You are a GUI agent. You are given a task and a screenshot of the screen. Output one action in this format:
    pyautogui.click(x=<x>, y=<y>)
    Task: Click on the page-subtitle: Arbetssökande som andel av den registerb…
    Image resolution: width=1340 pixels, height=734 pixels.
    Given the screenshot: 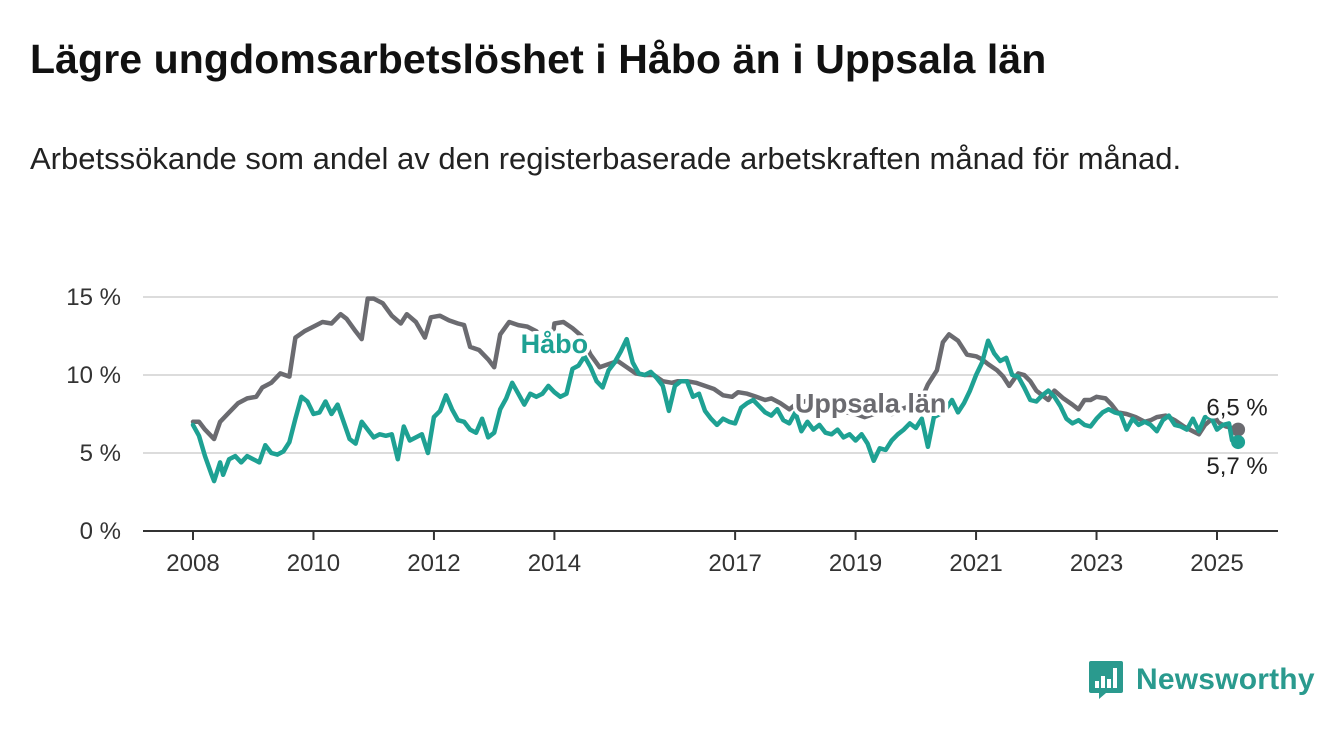 What is the action you would take?
    pyautogui.click(x=606, y=158)
    